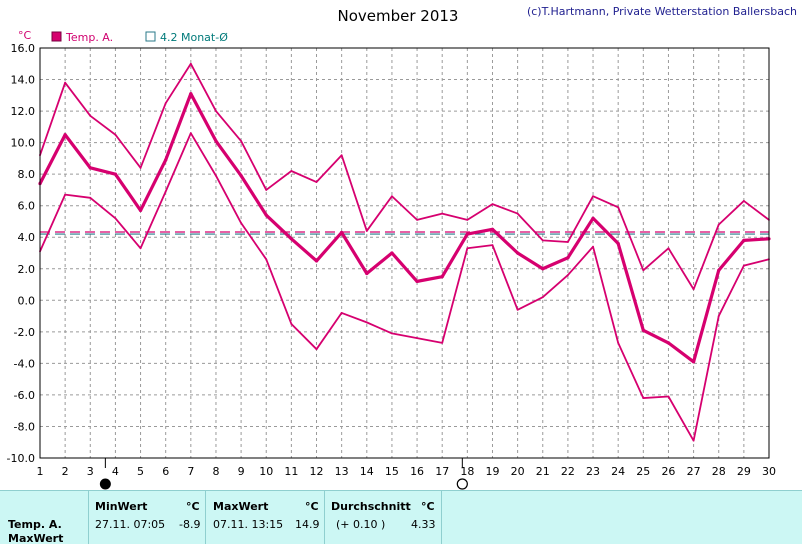 Image resolution: width=802 pixels, height=545 pixels. I want to click on x-tick-label: 4, so click(115, 471).